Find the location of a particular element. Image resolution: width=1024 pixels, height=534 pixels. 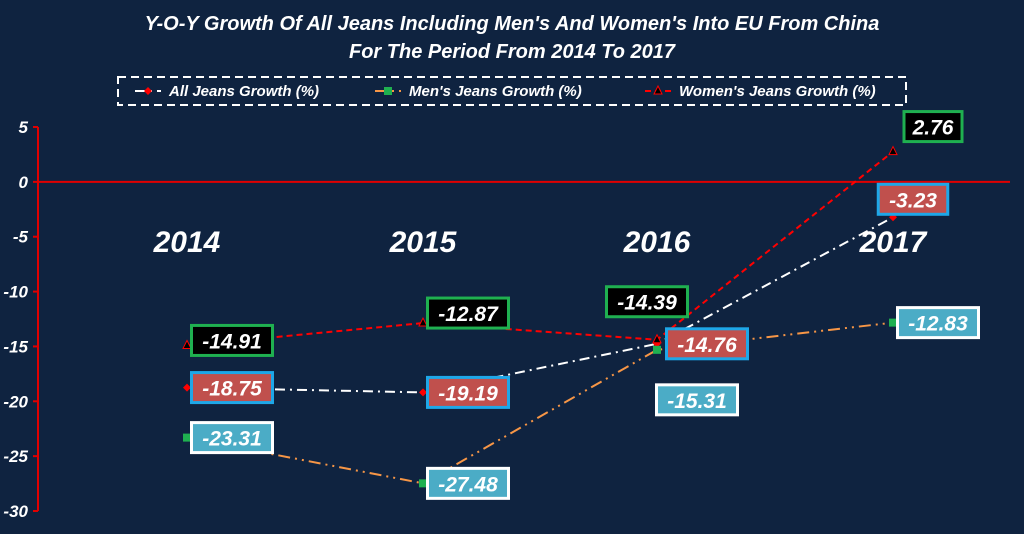

y-tick-label: -10 is located at coordinates (15, 292).